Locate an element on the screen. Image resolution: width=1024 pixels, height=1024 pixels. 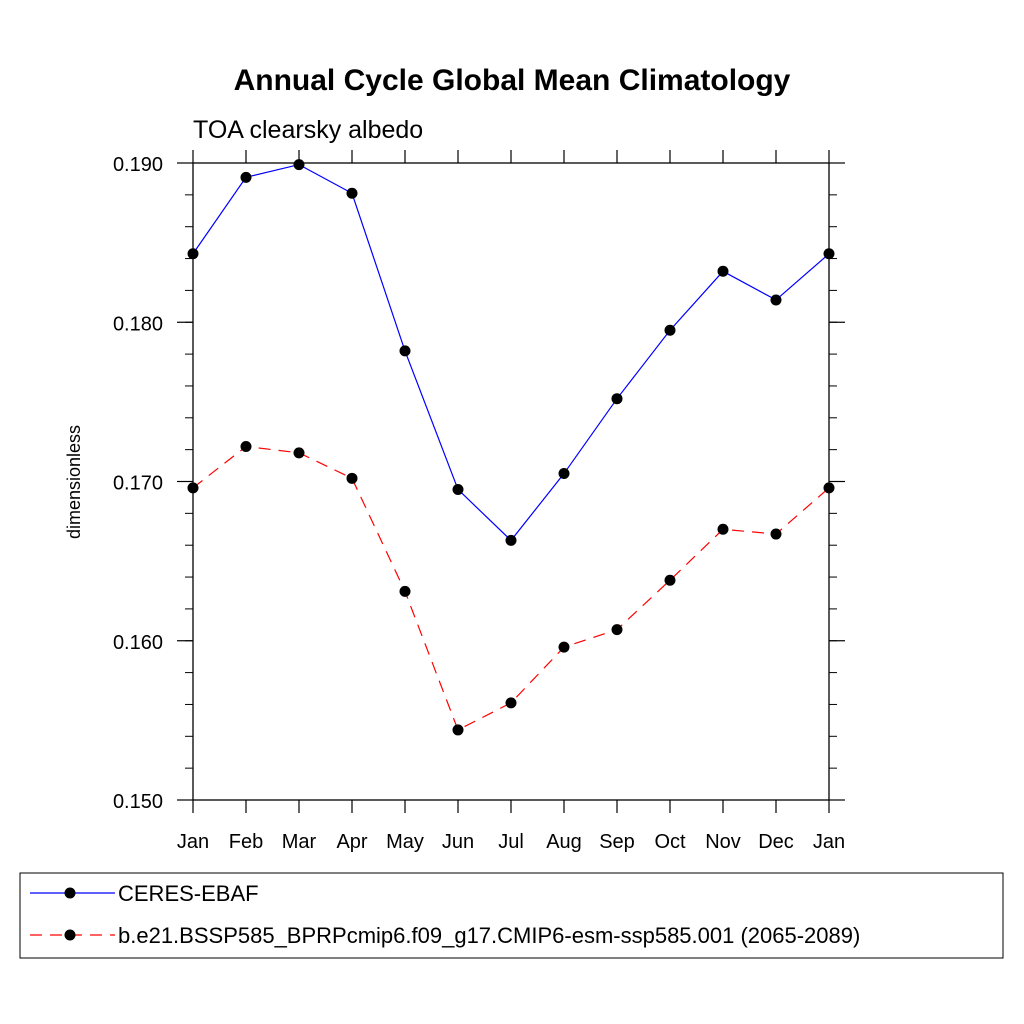
x-tick-label: Mar is located at coordinates (299, 842).